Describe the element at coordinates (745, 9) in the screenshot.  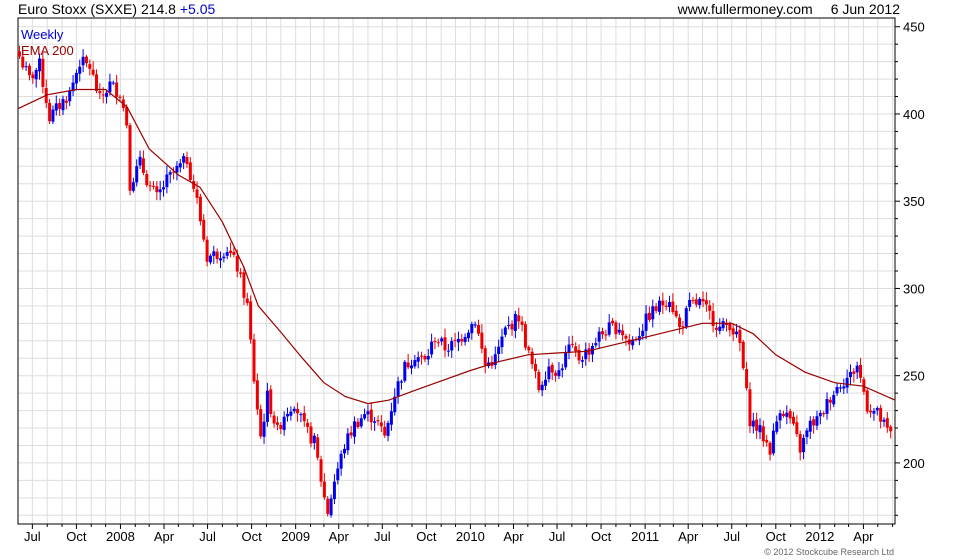
I see `website-link: www.fullermoney.com` at that location.